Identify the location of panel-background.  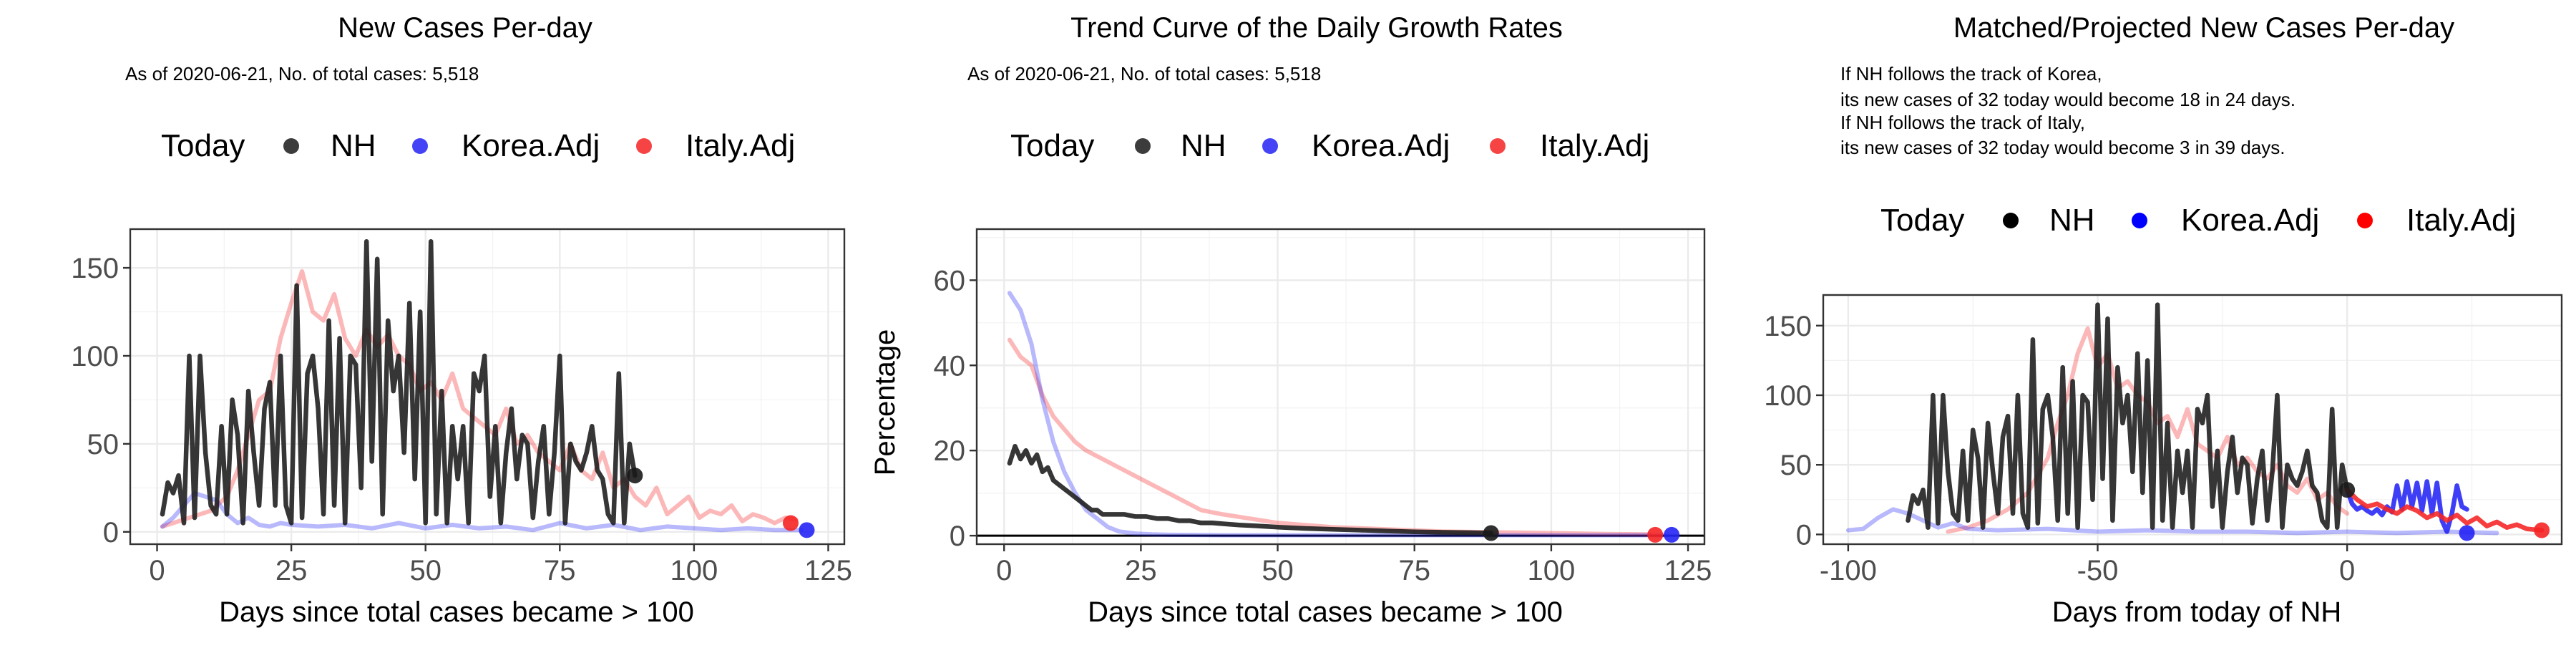
(1340, 386).